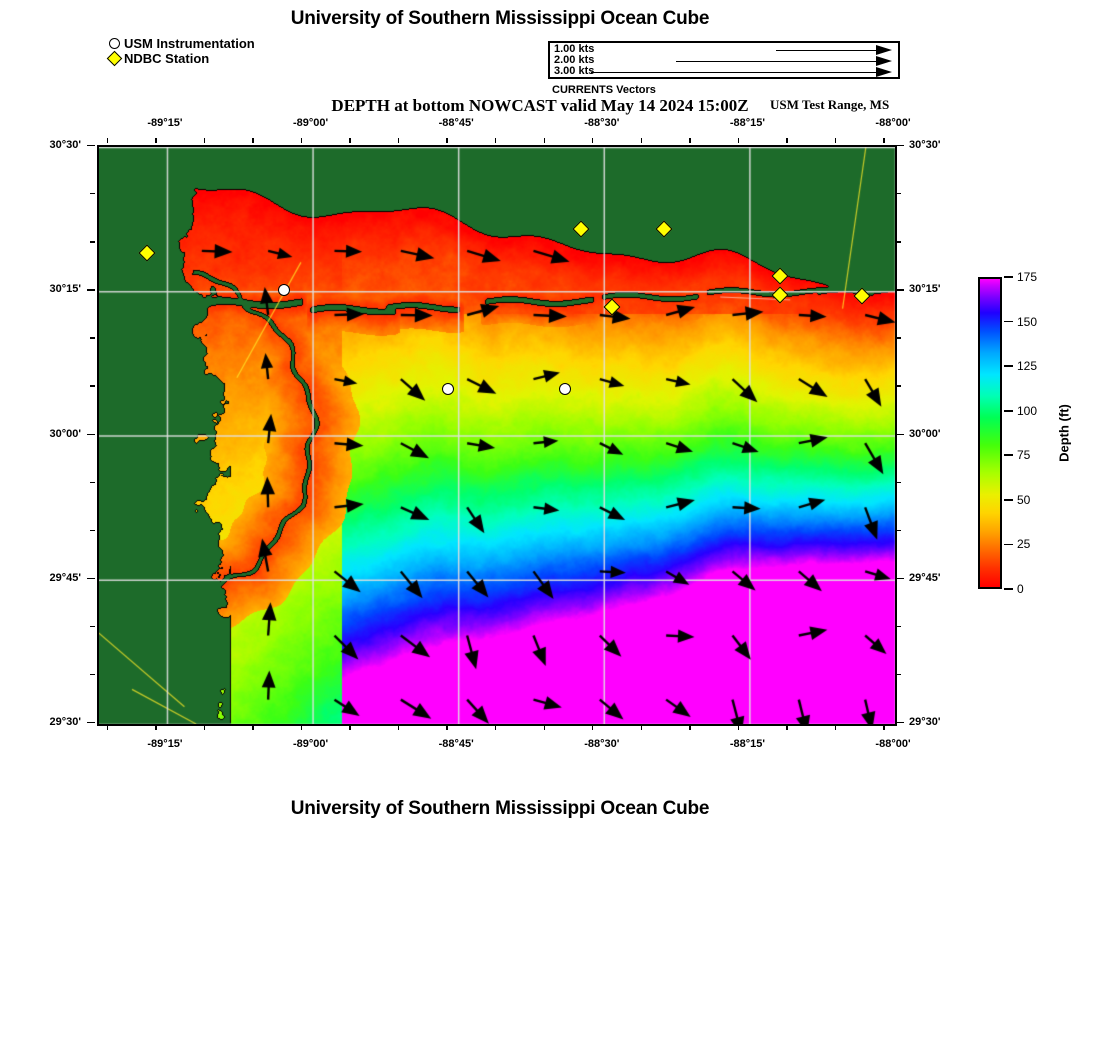 Image resolution: width=1100 pixels, height=1050 pixels. What do you see at coordinates (574, 60) in the screenshot?
I see `vector-scale-label-2: 2.00 kts` at bounding box center [574, 60].